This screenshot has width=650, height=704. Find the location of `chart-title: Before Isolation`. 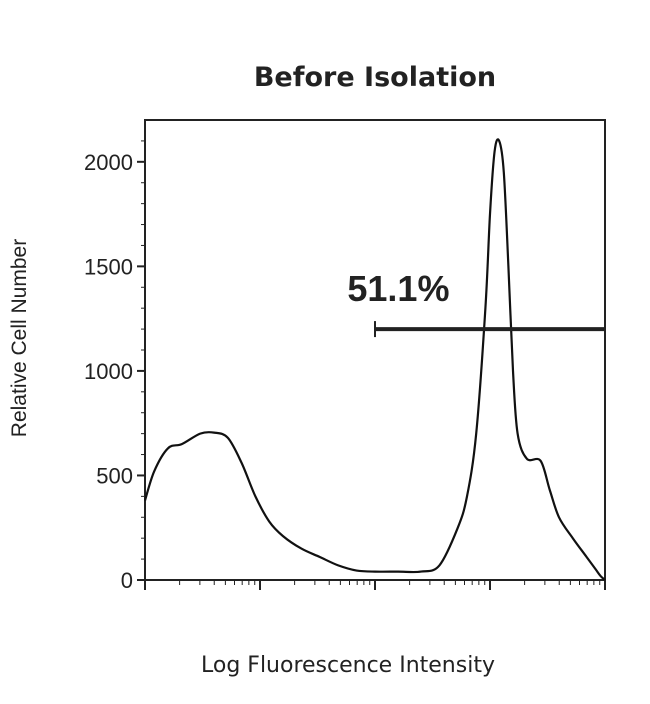

chart-title: Before Isolation is located at coordinates (375, 77).